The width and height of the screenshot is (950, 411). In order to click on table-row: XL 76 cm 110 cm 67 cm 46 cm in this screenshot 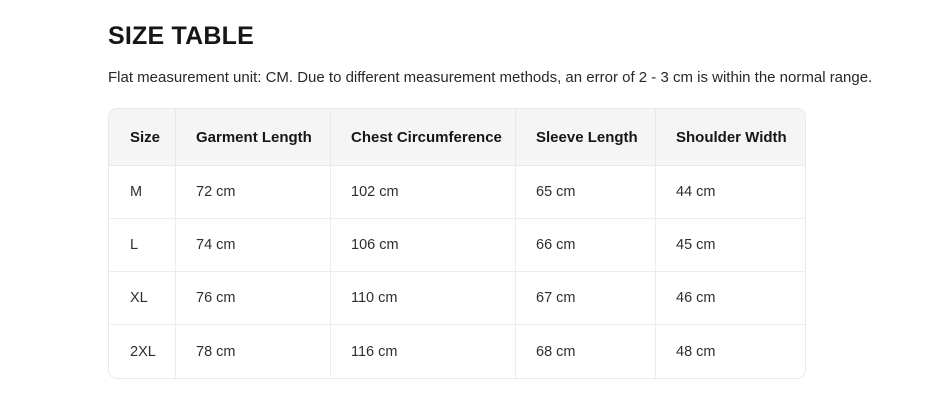, I will do `click(457, 299)`.